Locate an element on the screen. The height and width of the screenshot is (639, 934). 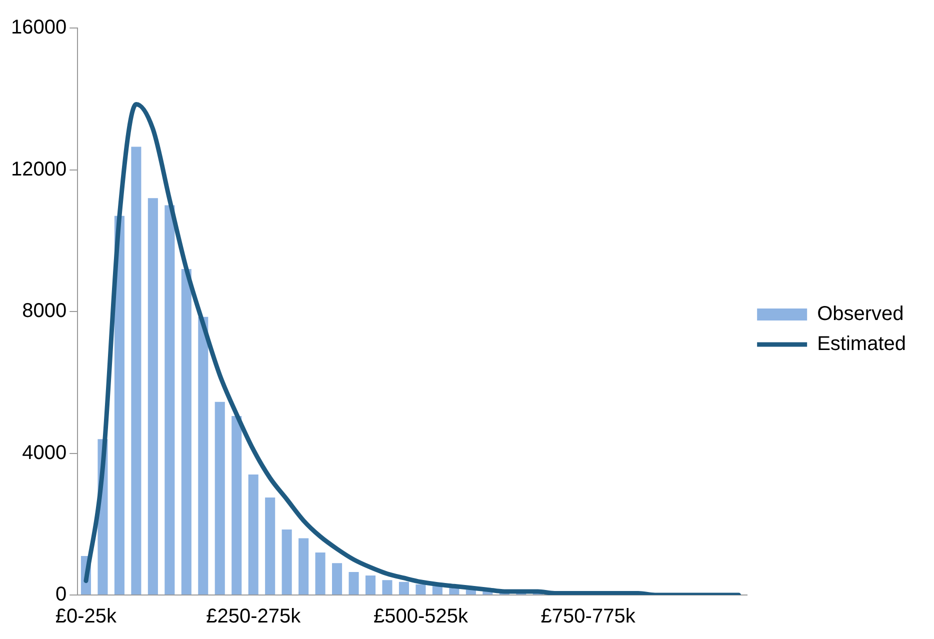
x-tick-label: £500-525k is located at coordinates (421, 617).